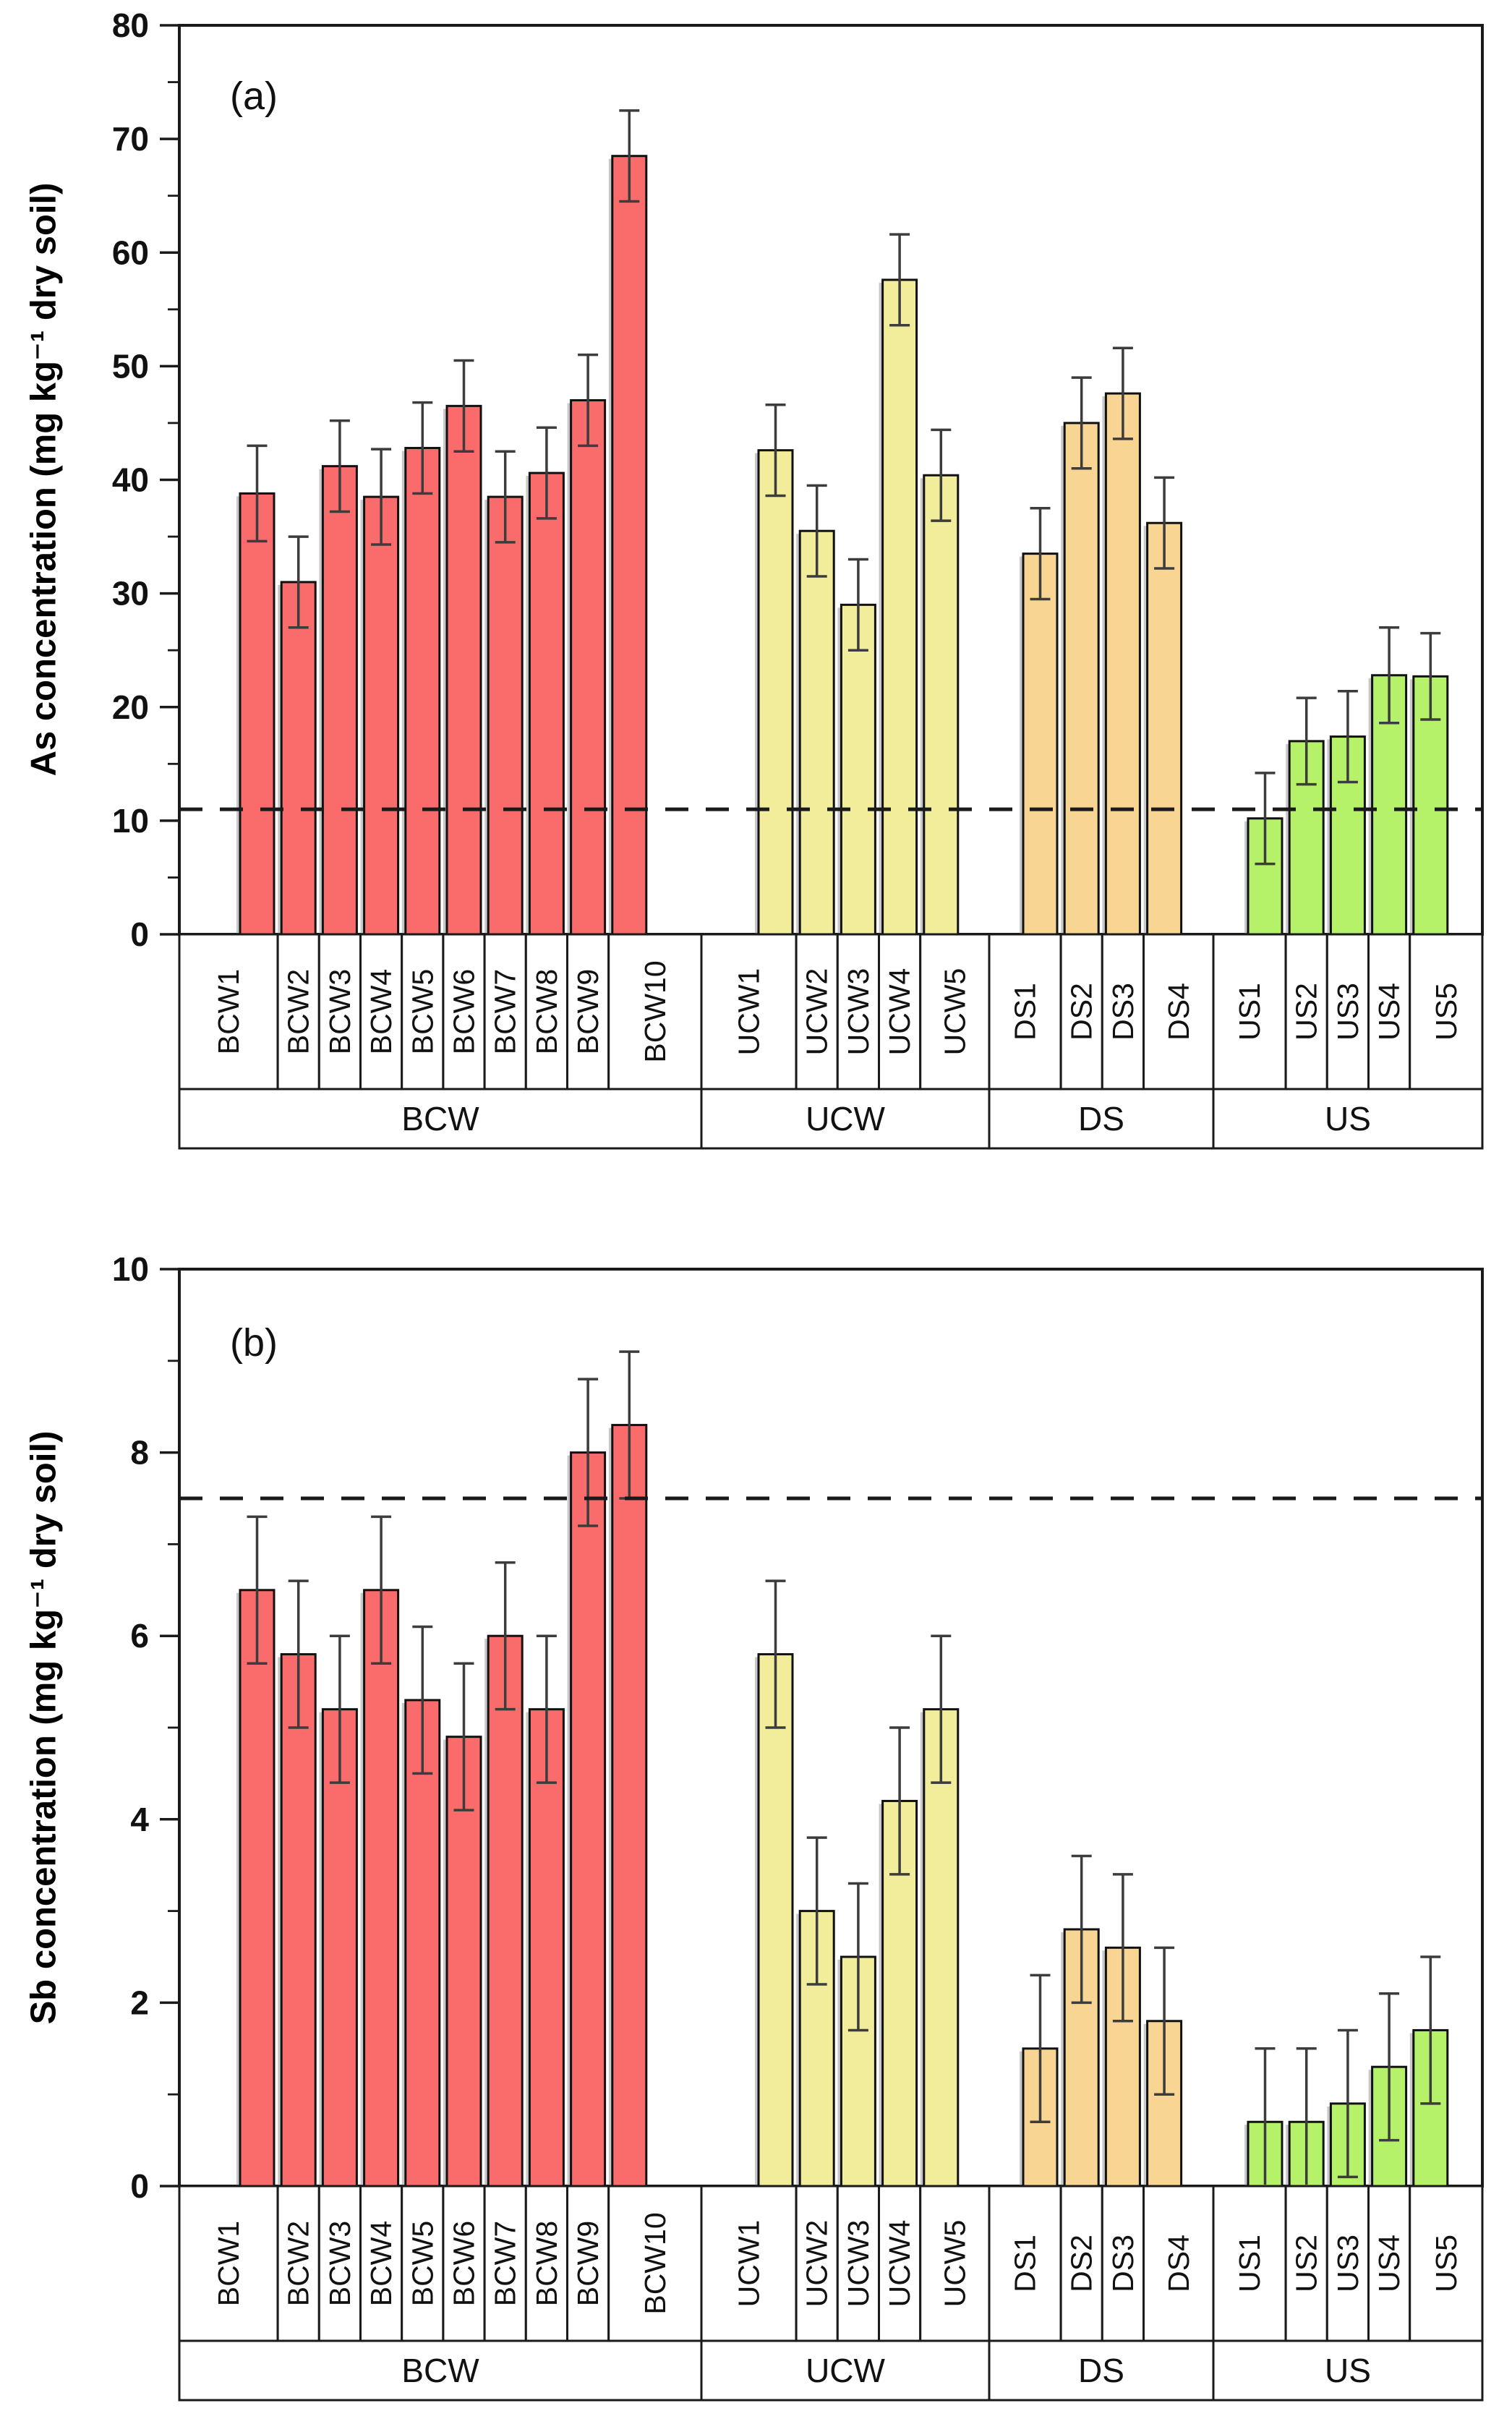  What do you see at coordinates (1040, 744) in the screenshot?
I see `bar-DS1` at bounding box center [1040, 744].